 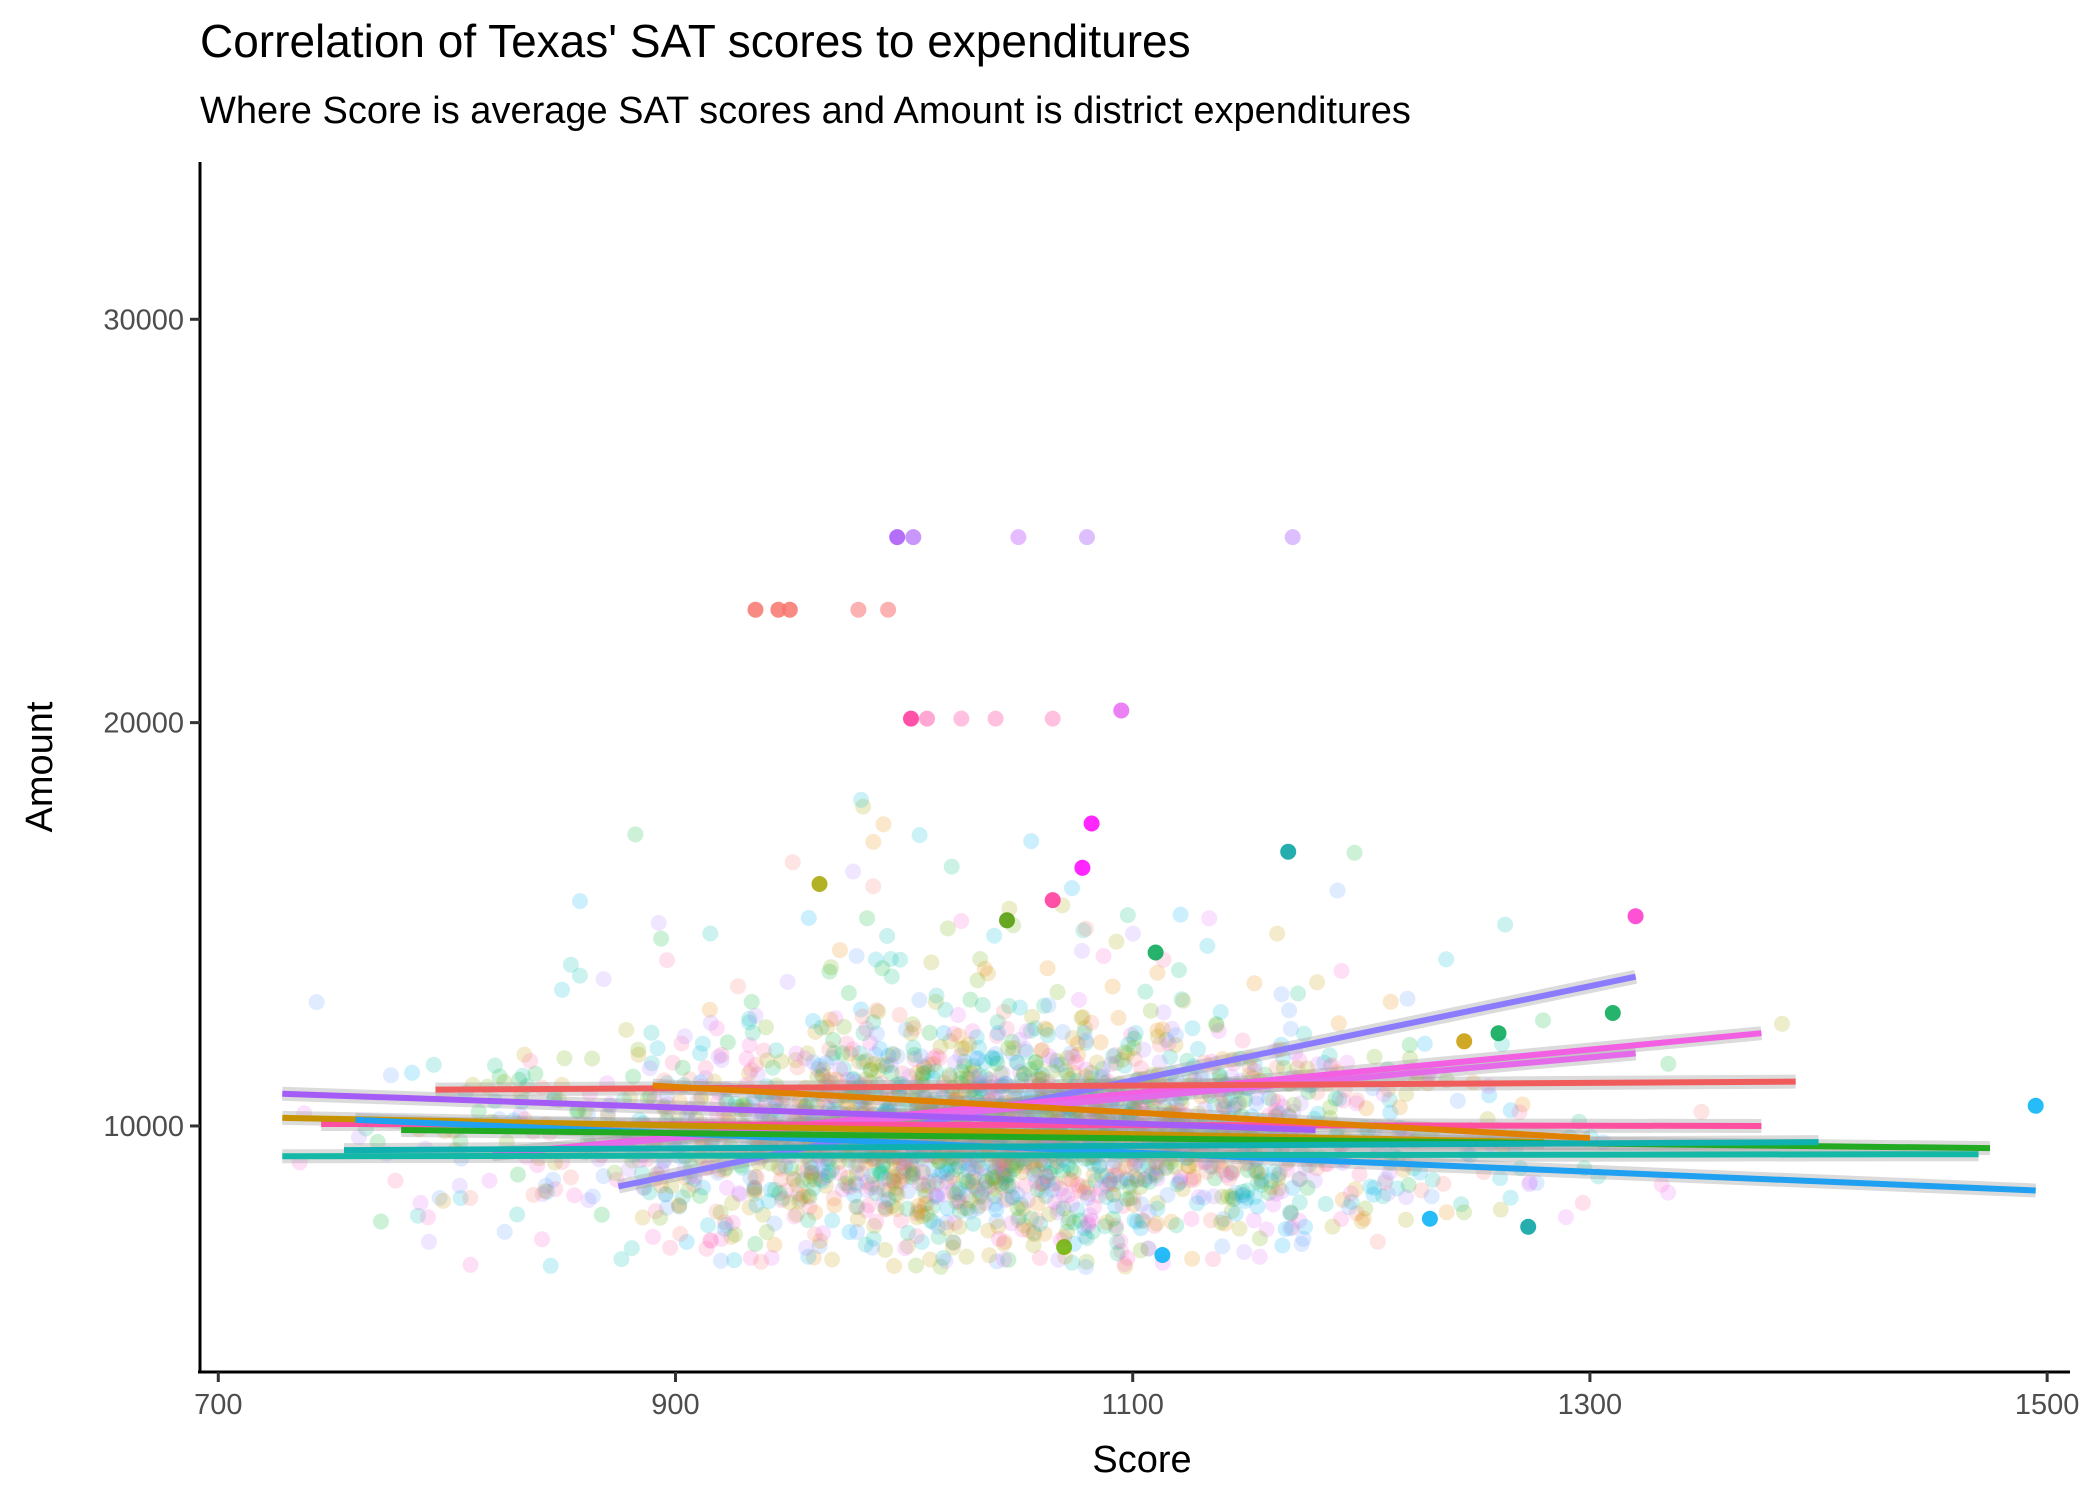 I want to click on x-tick-label: 1100, so click(x=1133, y=1405).